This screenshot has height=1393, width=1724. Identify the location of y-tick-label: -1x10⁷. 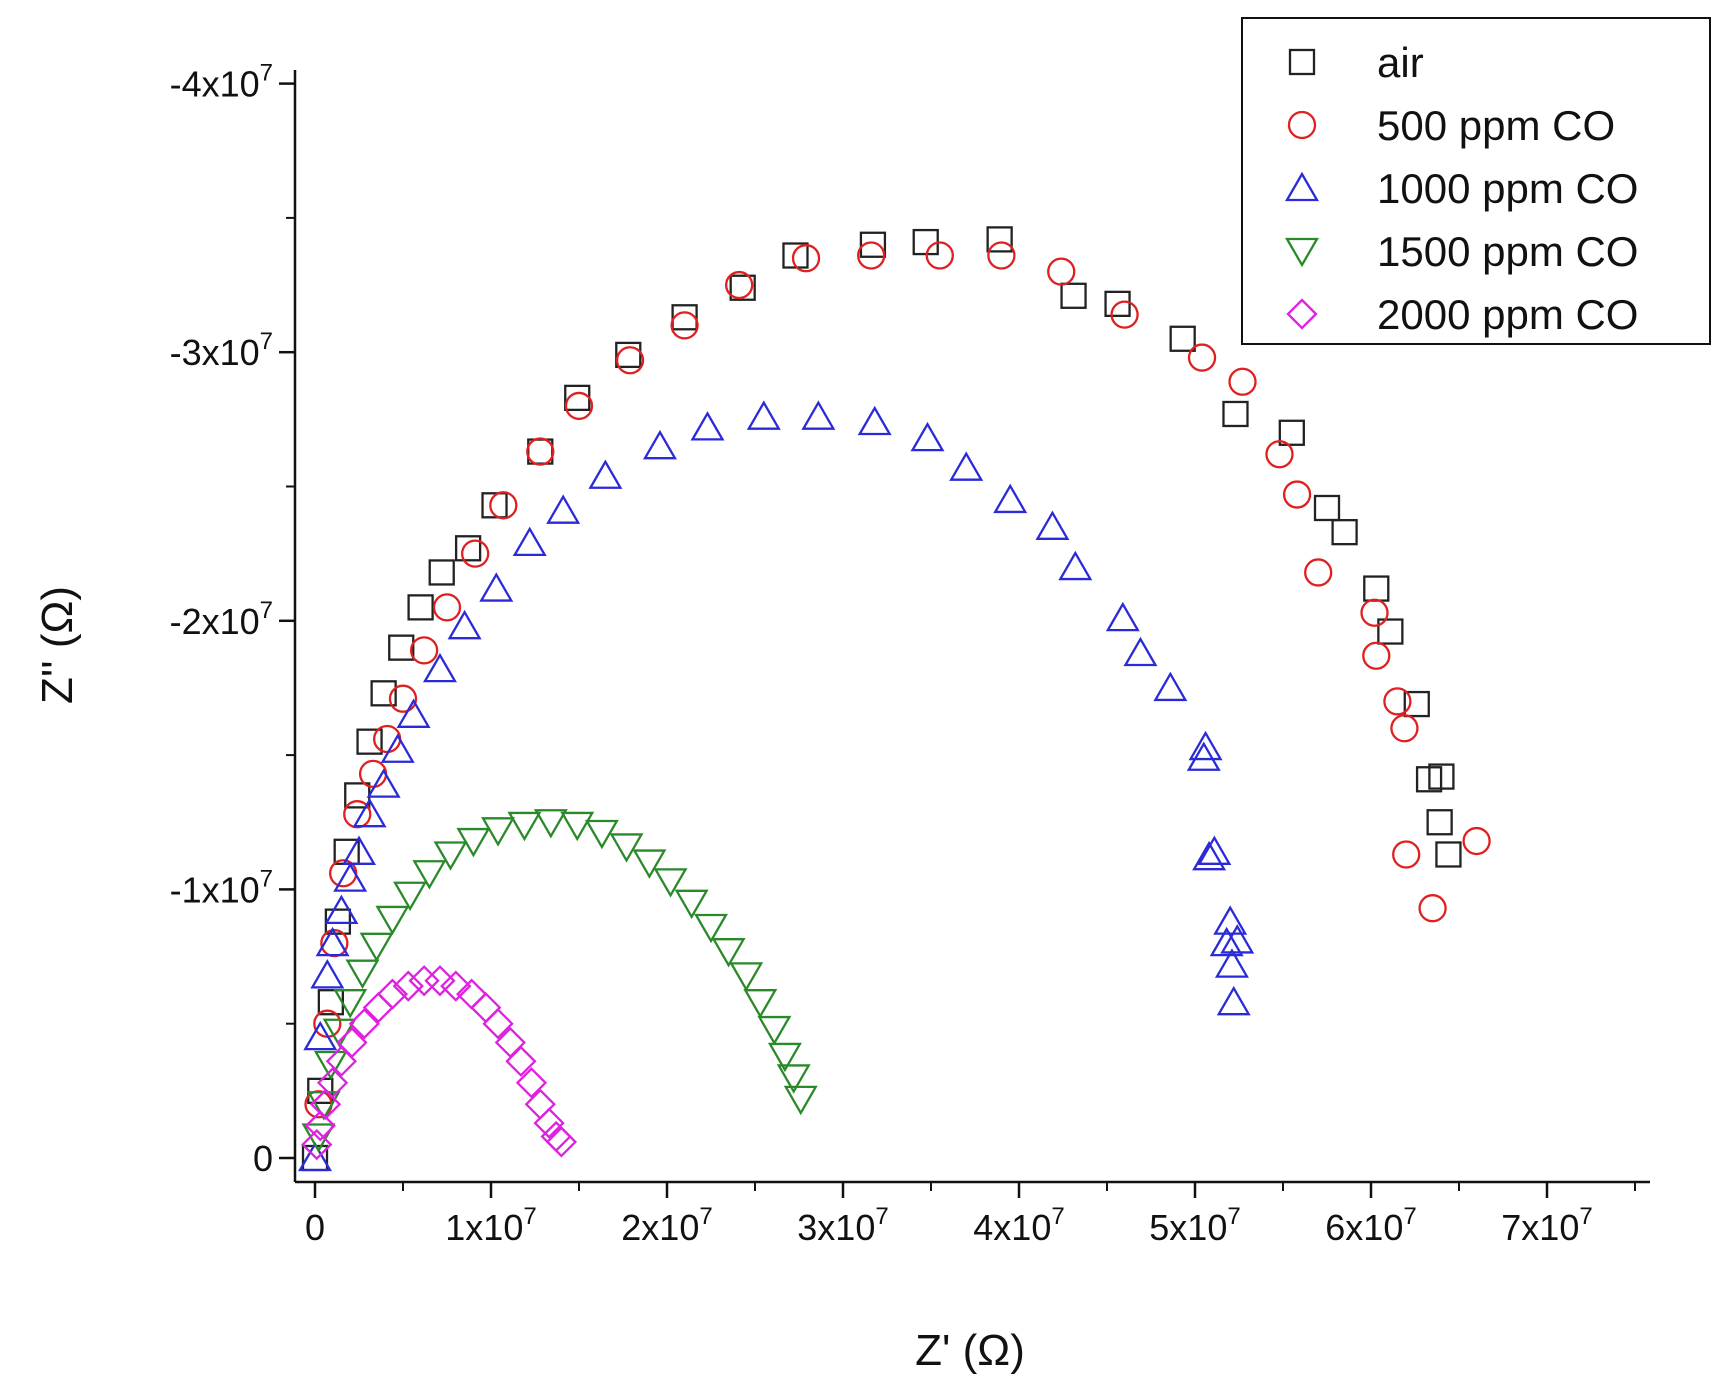
(221, 887).